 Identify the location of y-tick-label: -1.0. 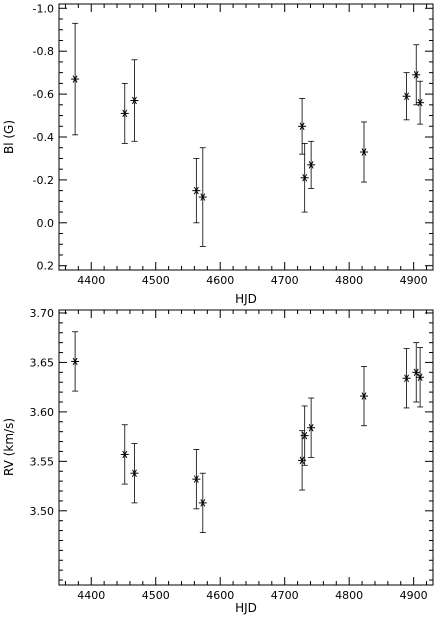
(43, 8).